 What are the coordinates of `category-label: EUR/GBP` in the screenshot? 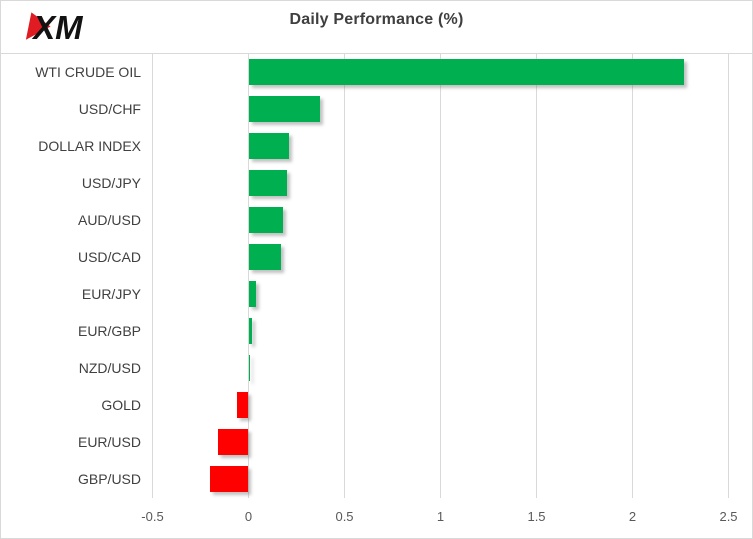 It's located at (109, 331).